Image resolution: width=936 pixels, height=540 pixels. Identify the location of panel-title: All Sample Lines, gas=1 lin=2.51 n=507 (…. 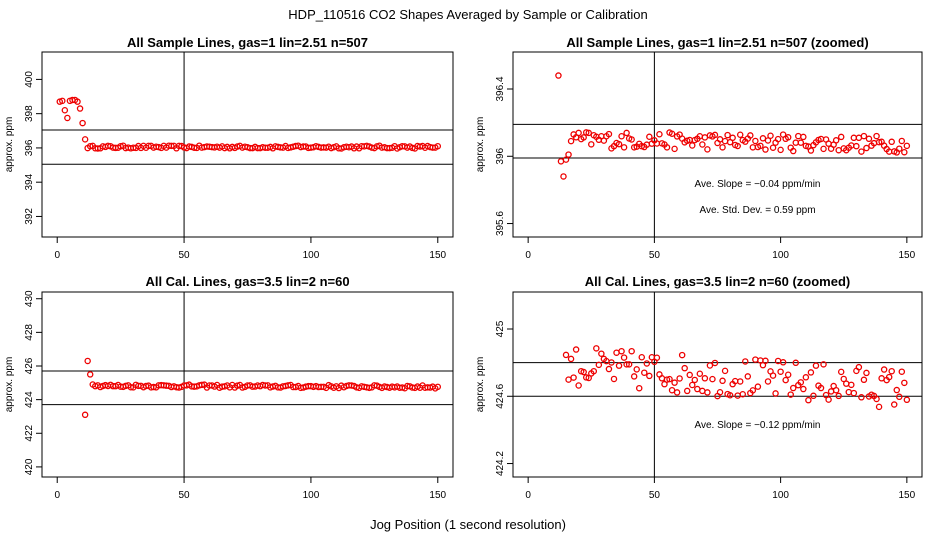
(717, 42).